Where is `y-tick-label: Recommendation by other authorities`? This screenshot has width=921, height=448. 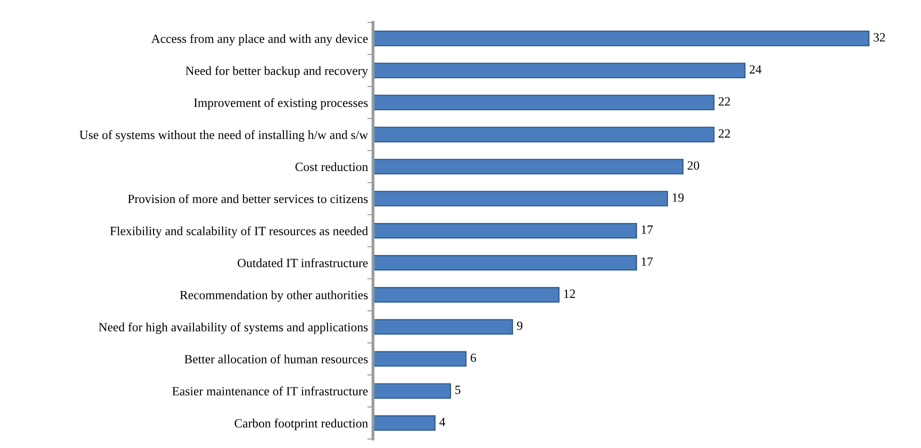
y-tick-label: Recommendation by other authorities is located at coordinates (274, 296).